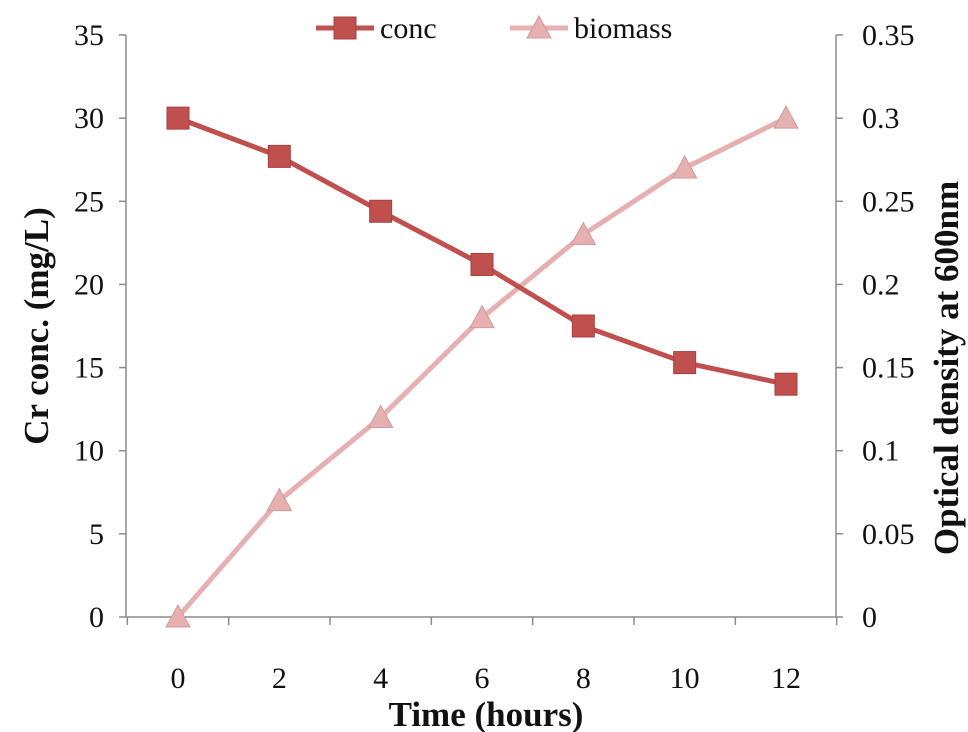  Describe the element at coordinates (786, 678) in the screenshot. I see `x-tick-label: 12` at that location.